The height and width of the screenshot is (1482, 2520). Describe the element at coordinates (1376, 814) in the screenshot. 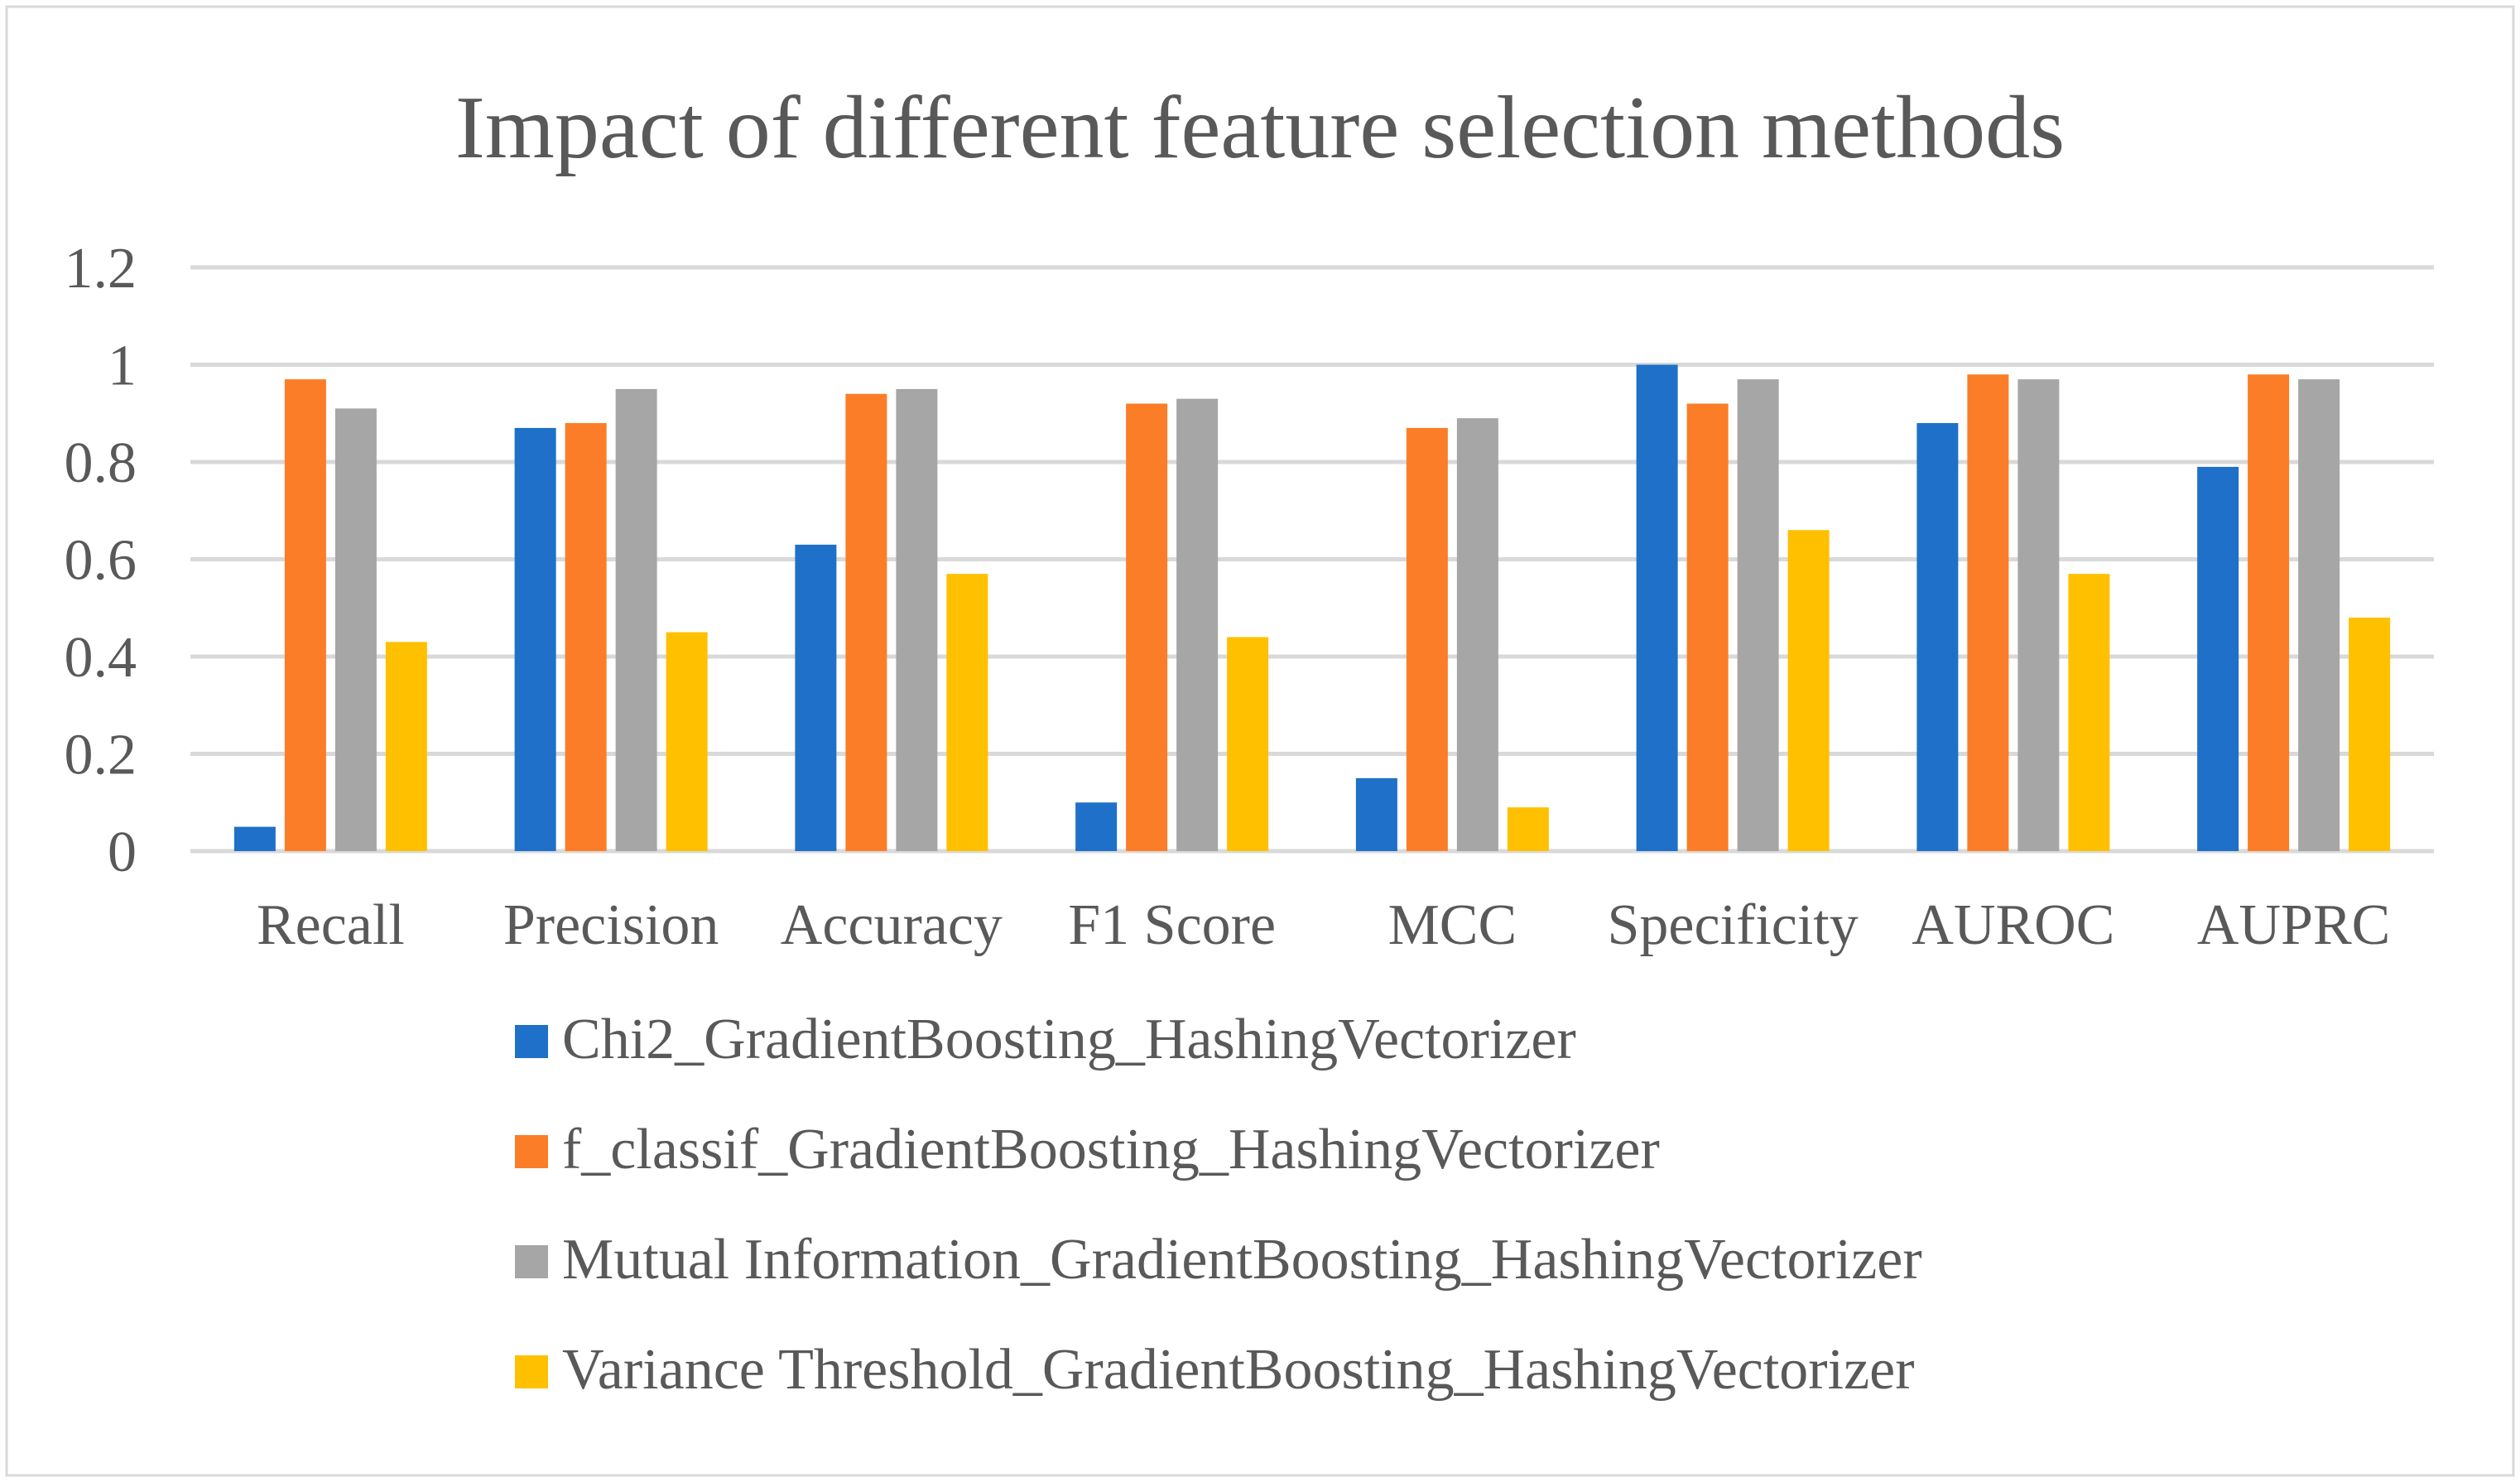

I see `bar-1-mcc` at that location.